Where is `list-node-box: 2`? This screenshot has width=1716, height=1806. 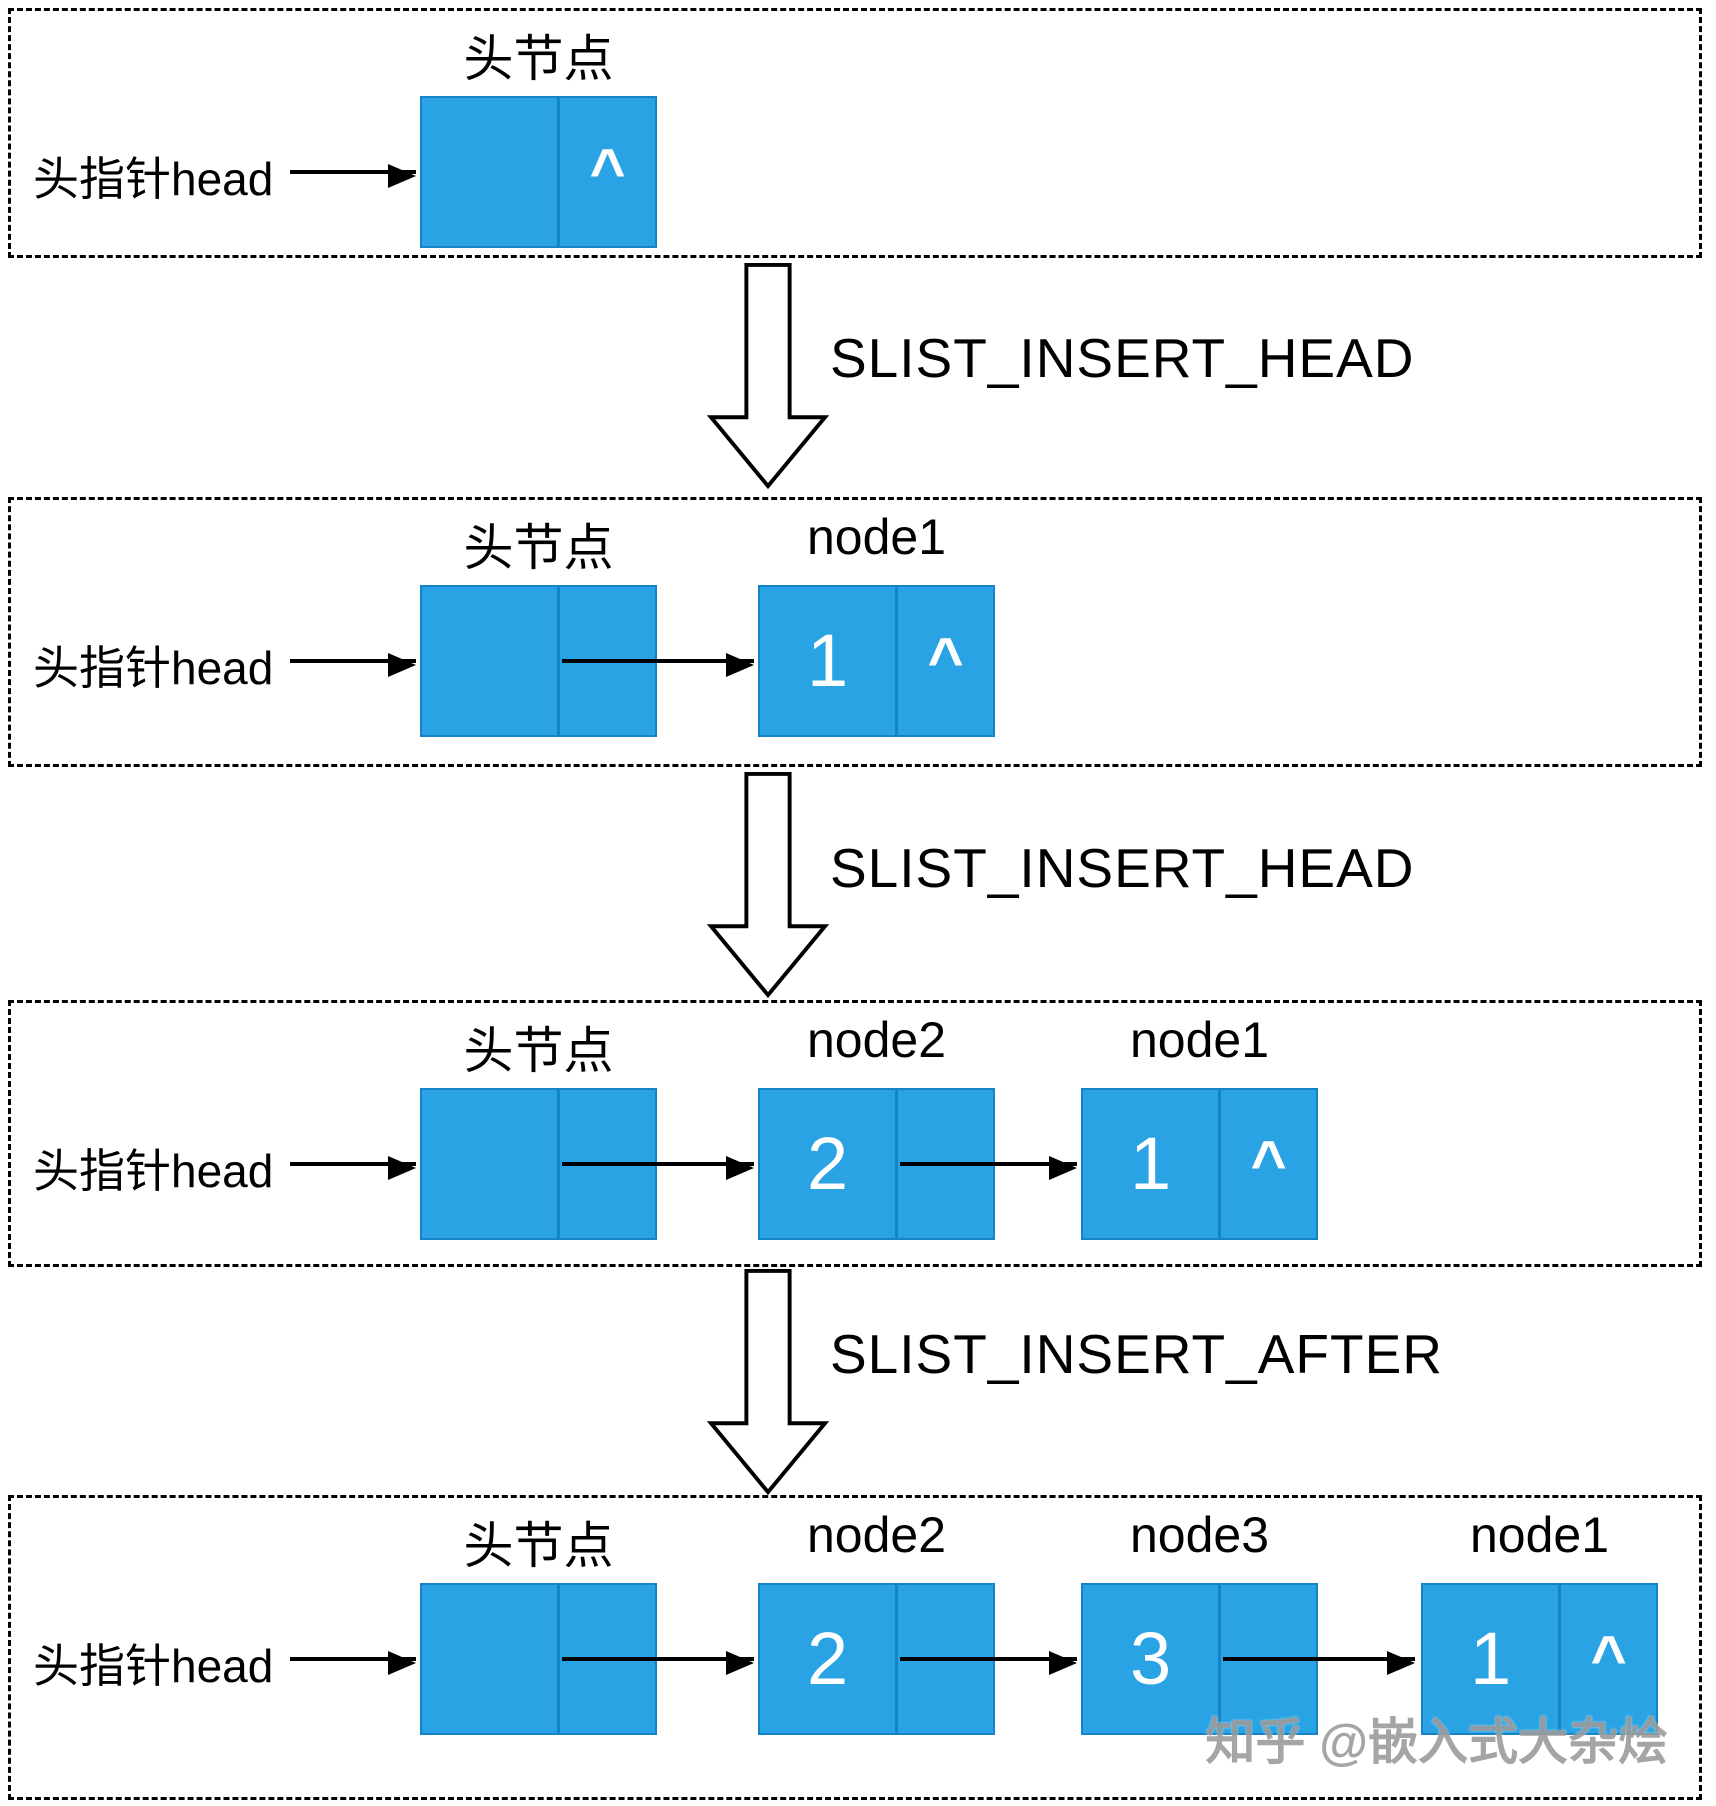 list-node-box: 2 is located at coordinates (876, 1659).